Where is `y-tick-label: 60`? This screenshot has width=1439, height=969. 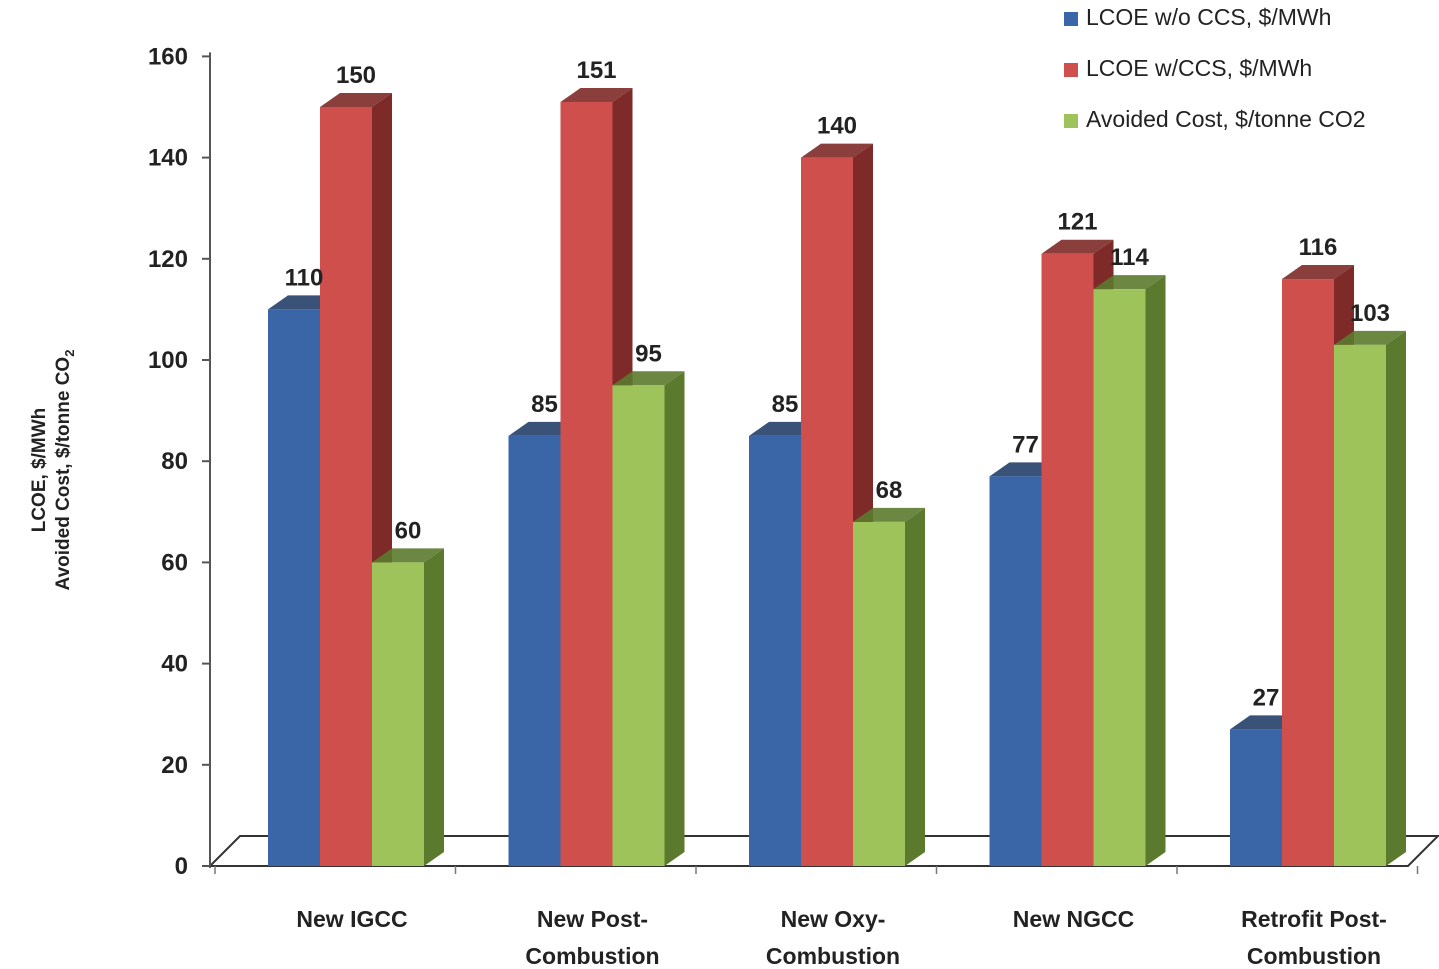
y-tick-label: 60 is located at coordinates (174, 562).